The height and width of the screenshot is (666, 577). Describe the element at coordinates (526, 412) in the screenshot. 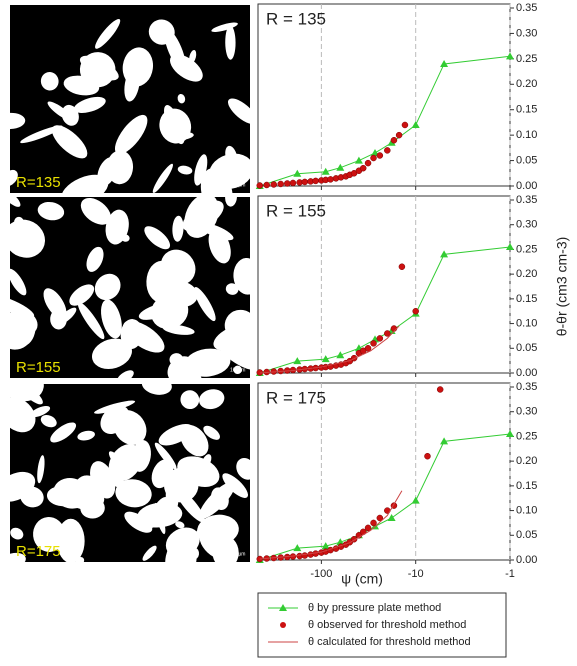

I see `y-tick-label: 0.30` at that location.